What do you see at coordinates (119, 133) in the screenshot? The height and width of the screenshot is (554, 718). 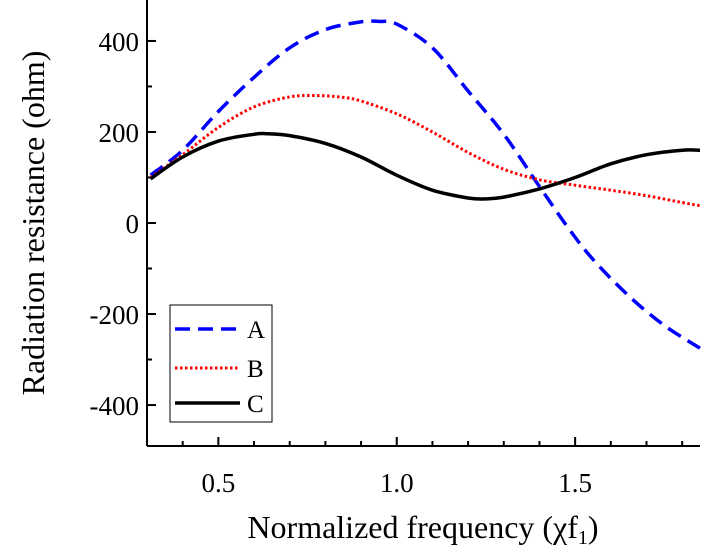 I see `y-tick-label: 200` at bounding box center [119, 133].